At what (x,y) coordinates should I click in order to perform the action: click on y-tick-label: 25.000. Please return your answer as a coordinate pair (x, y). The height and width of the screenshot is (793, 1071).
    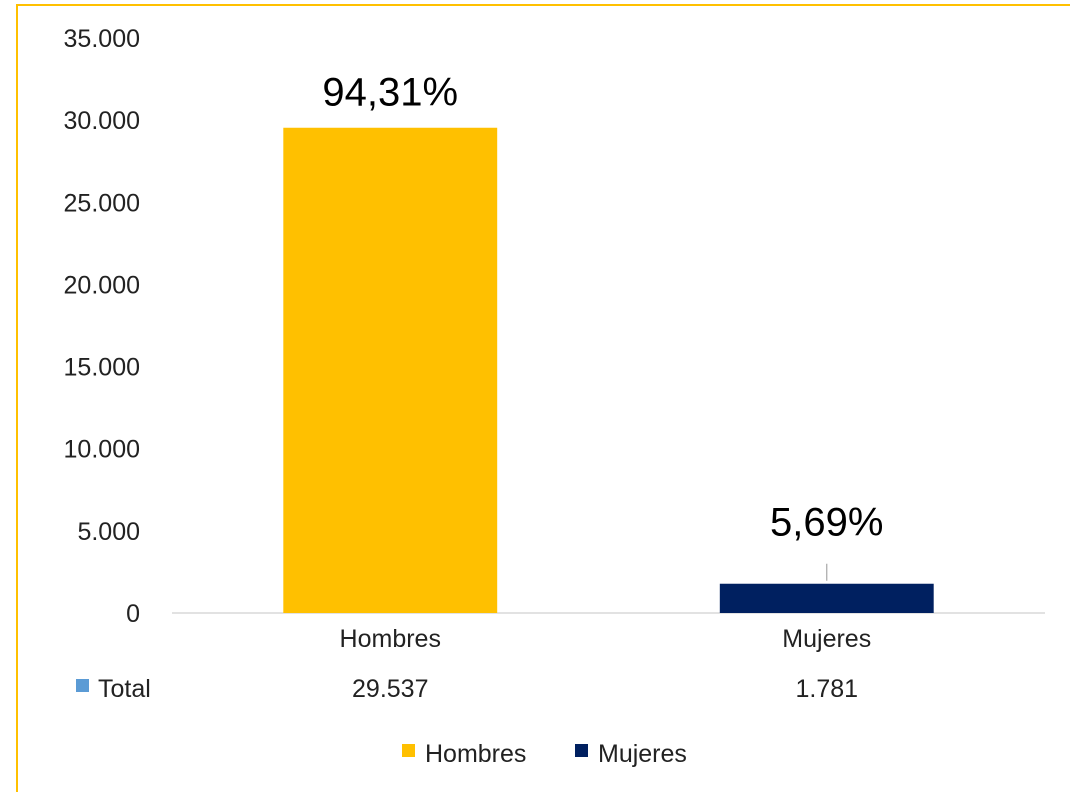
    Looking at the image, I should click on (102, 203).